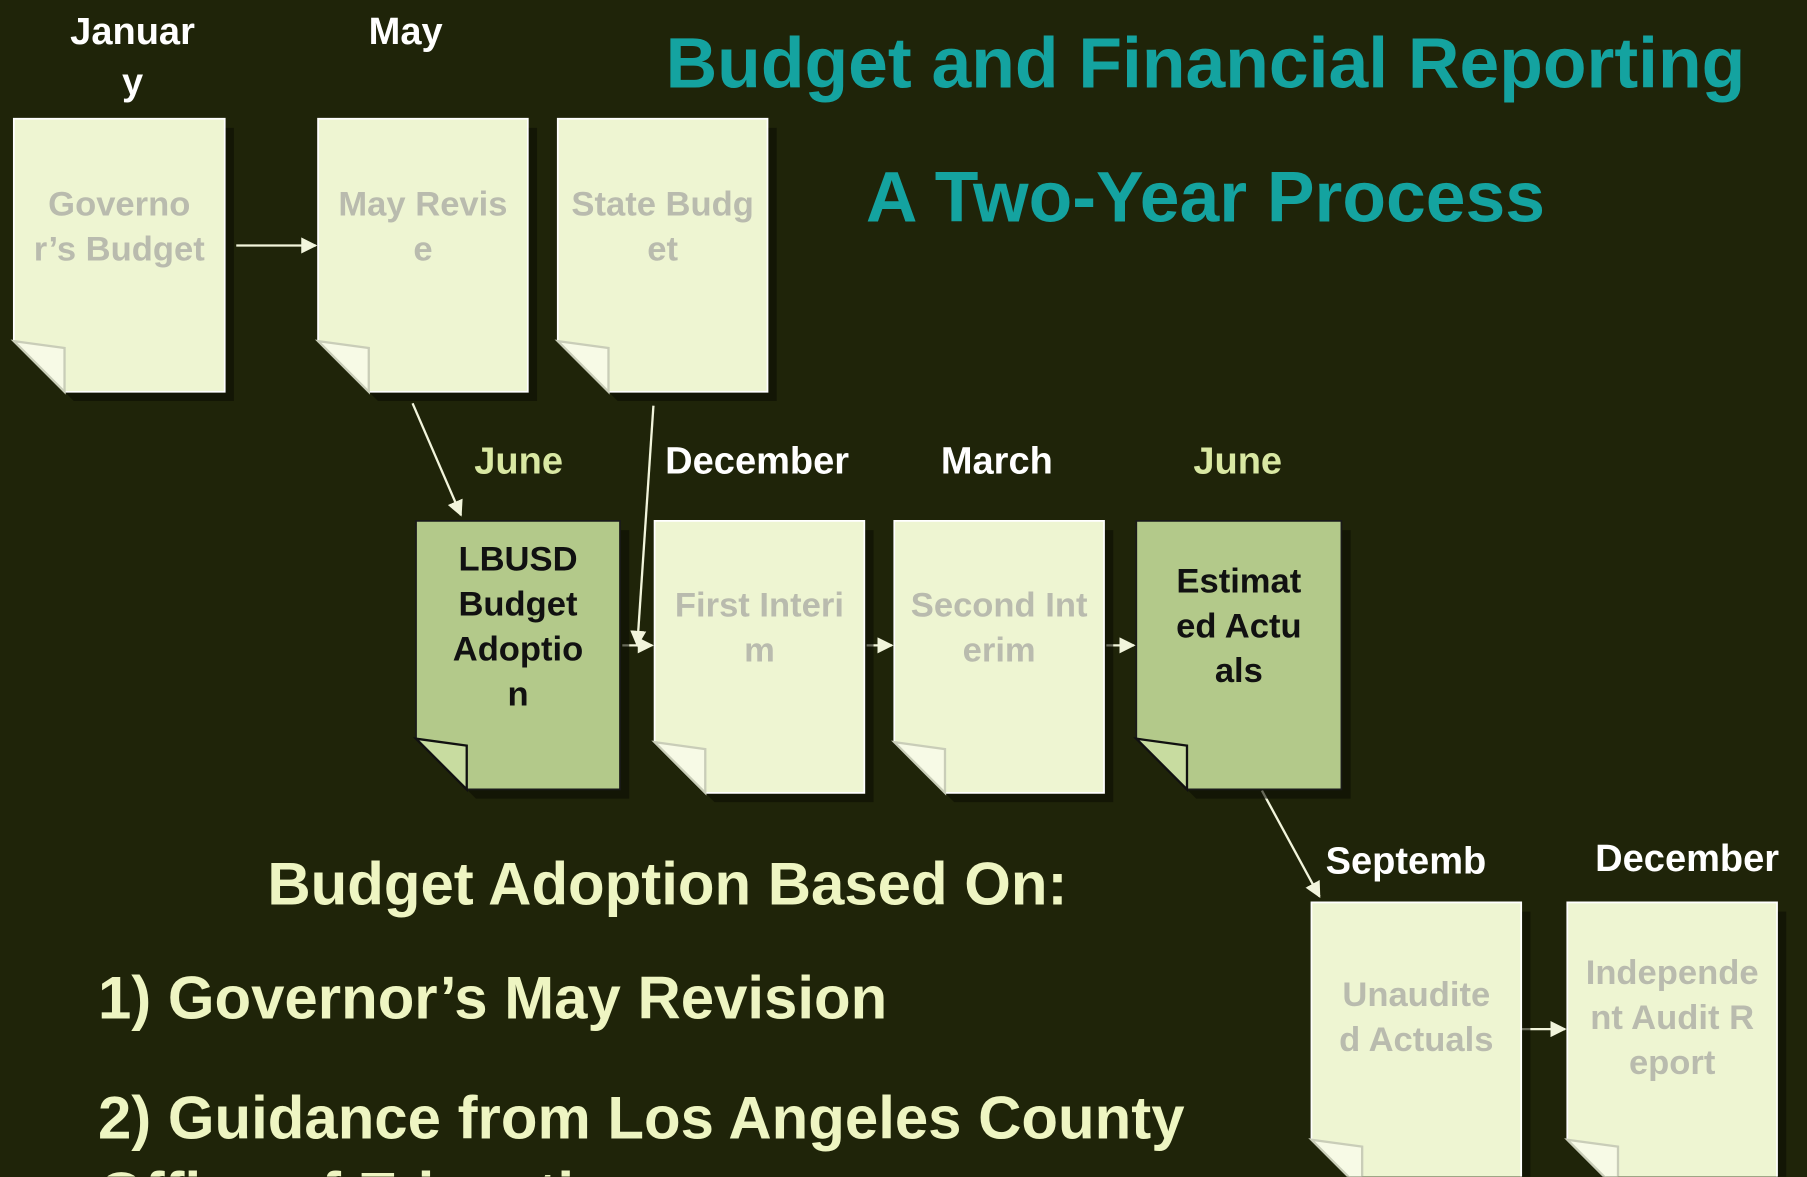 This screenshot has height=1177, width=1807. I want to click on document: Estimated Actuals, so click(1242, 659).